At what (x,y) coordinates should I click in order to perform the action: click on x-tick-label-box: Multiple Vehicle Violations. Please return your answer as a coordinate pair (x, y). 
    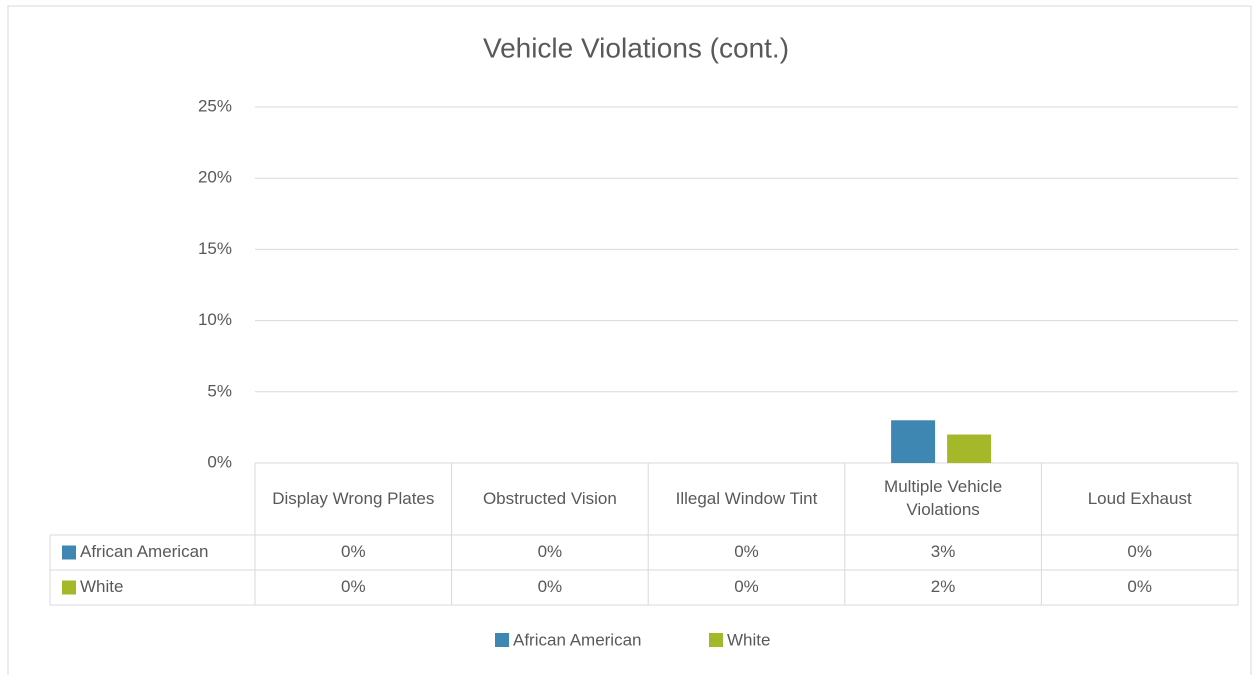
    Looking at the image, I should click on (943, 498).